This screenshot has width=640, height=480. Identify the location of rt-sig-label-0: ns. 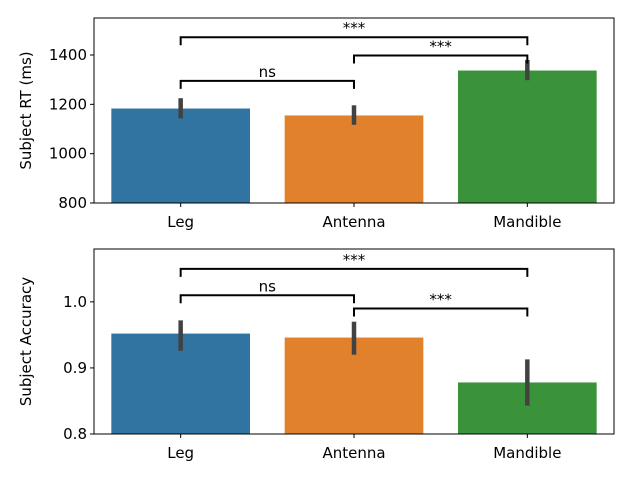
(268, 72).